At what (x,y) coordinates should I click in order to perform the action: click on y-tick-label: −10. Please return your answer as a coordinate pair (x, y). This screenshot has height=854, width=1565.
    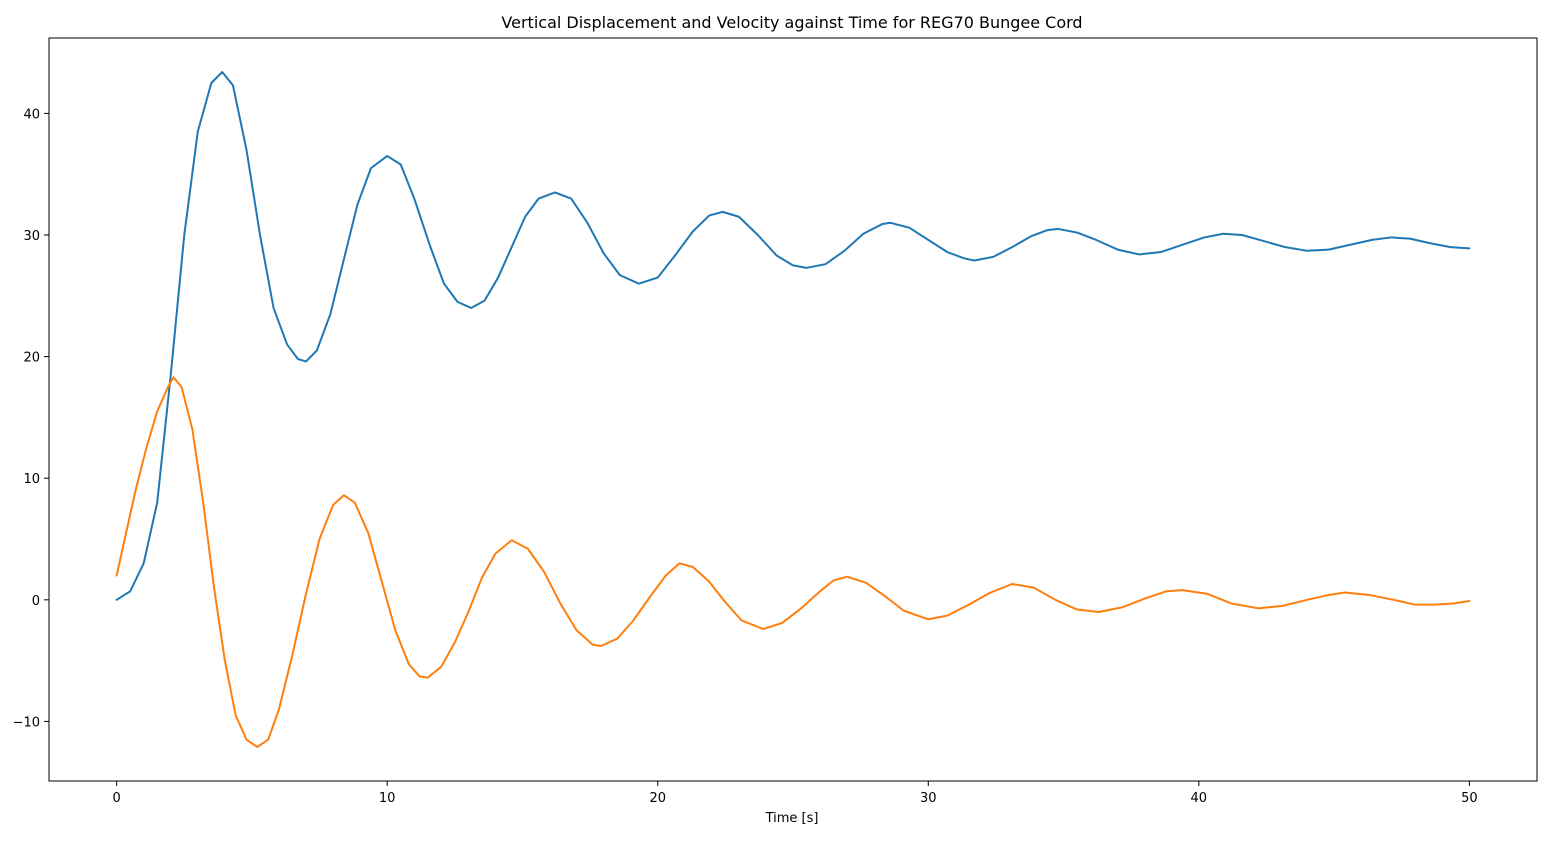
    Looking at the image, I should click on (26, 722).